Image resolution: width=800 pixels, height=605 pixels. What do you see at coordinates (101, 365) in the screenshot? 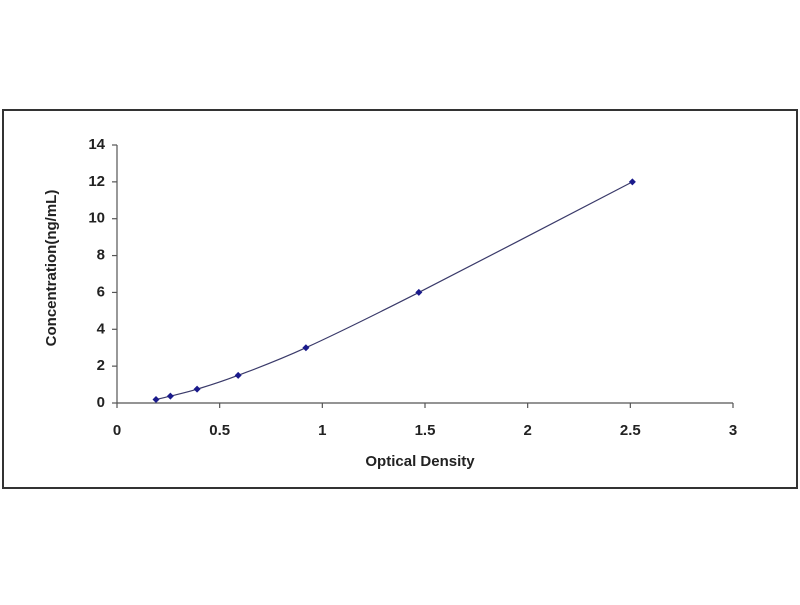
I see `y-tick-label: 2` at bounding box center [101, 365].